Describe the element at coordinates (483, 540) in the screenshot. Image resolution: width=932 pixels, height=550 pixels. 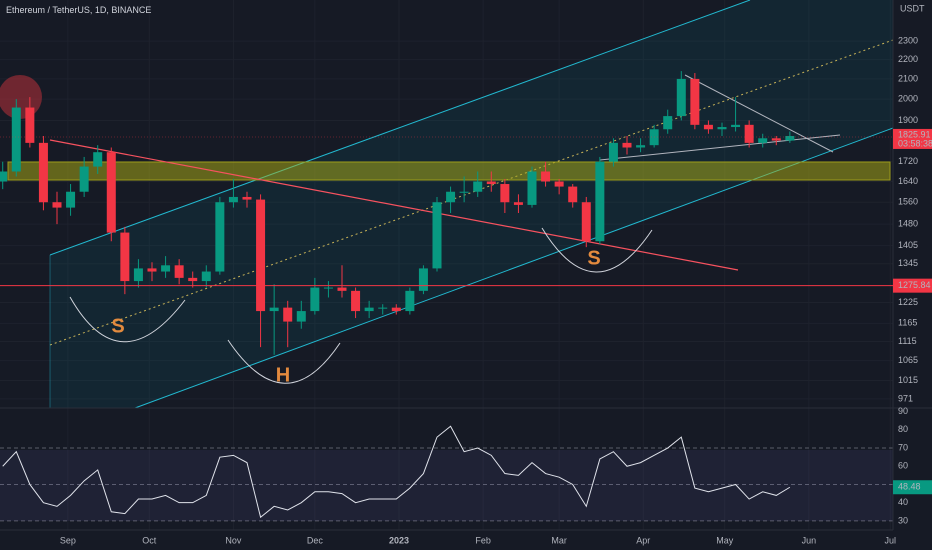
I see `x-tick-label: Feb` at that location.